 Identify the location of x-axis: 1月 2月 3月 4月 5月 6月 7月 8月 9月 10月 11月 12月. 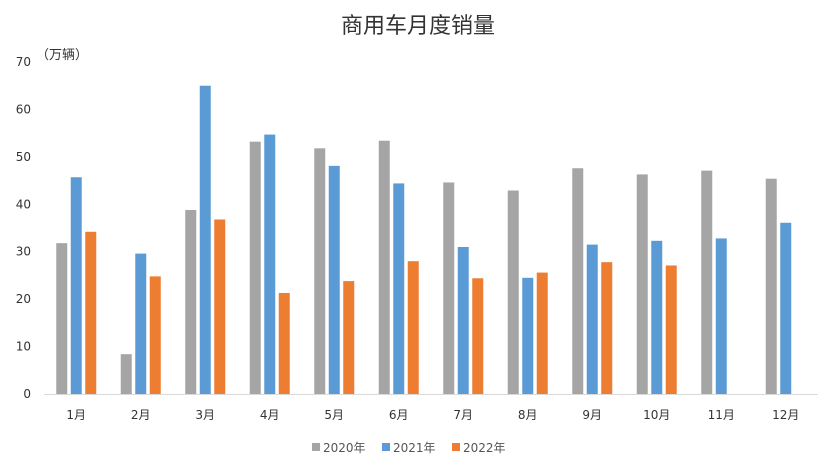
(432, 415).